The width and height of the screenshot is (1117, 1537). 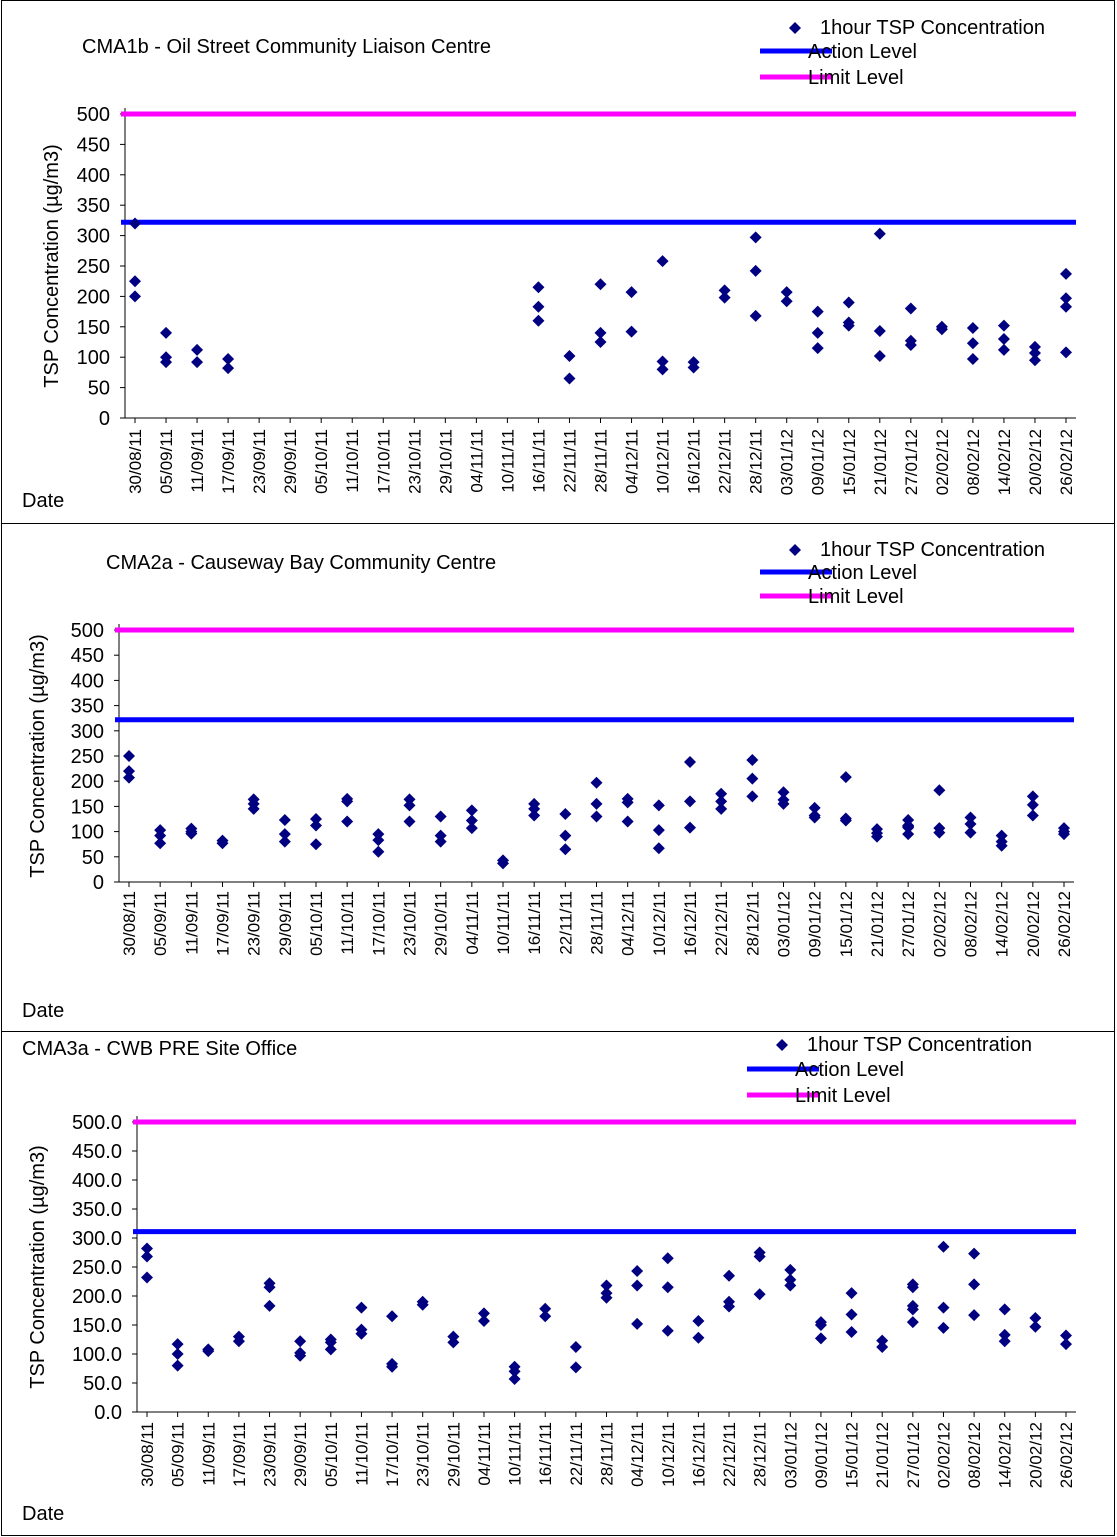 What do you see at coordinates (849, 462) in the screenshot?
I see `x-tick-label: 15/01/12` at bounding box center [849, 462].